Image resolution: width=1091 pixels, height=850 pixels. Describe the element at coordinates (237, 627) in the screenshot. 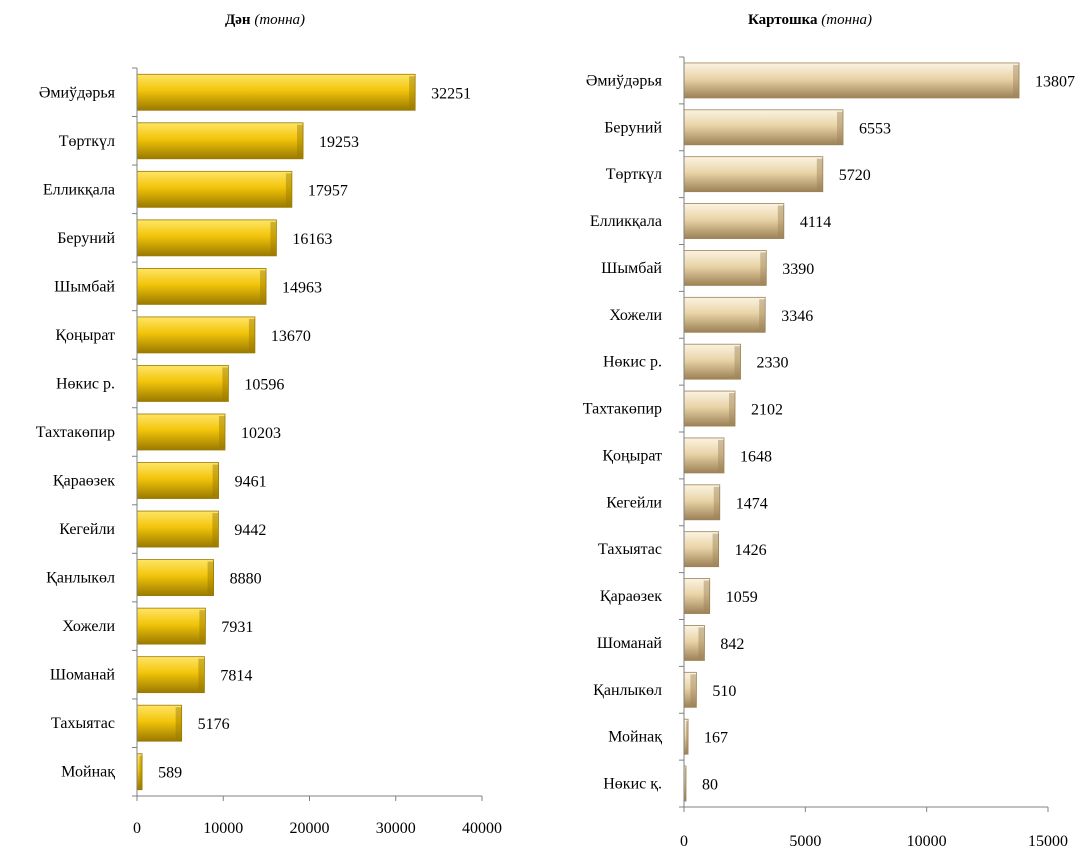

I see `grain-data-label: 7931` at that location.